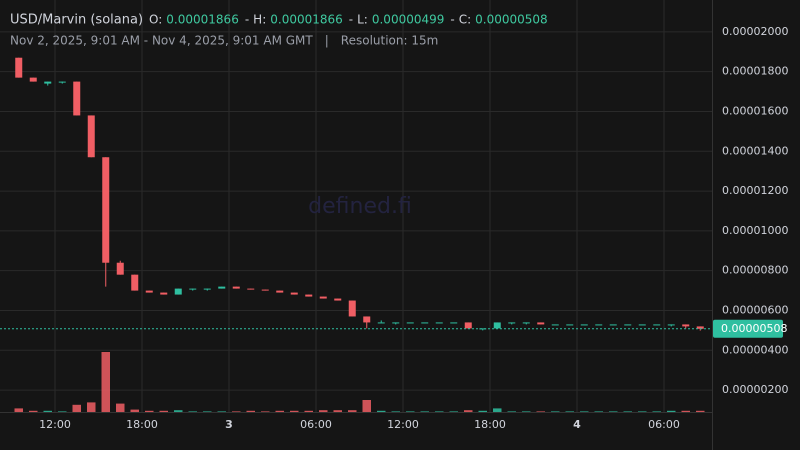 This screenshot has width=800, height=450. Describe the element at coordinates (755, 71) in the screenshot. I see `y-tick-label: 0.00001800` at that location.